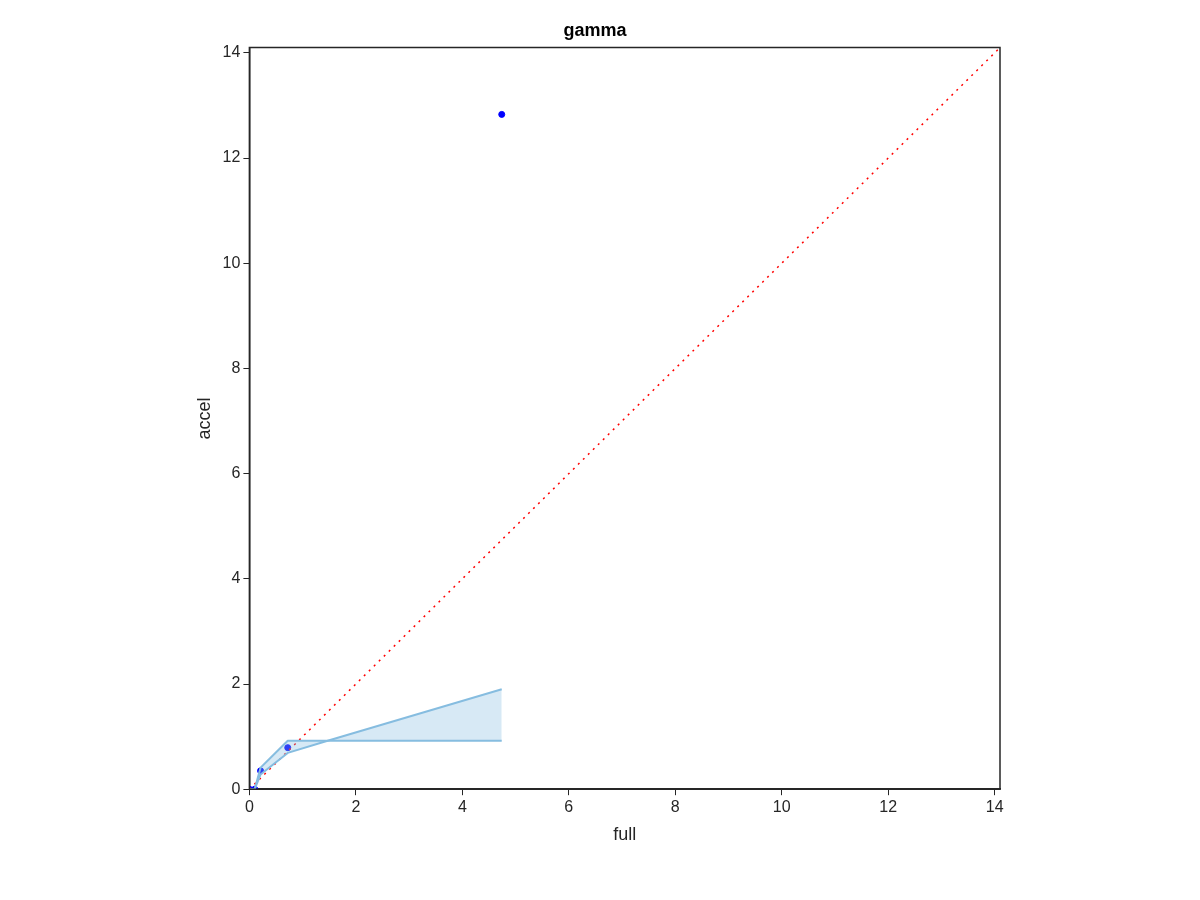 The image size is (1200, 900). I want to click on y-axis-title: accel, so click(203, 418).